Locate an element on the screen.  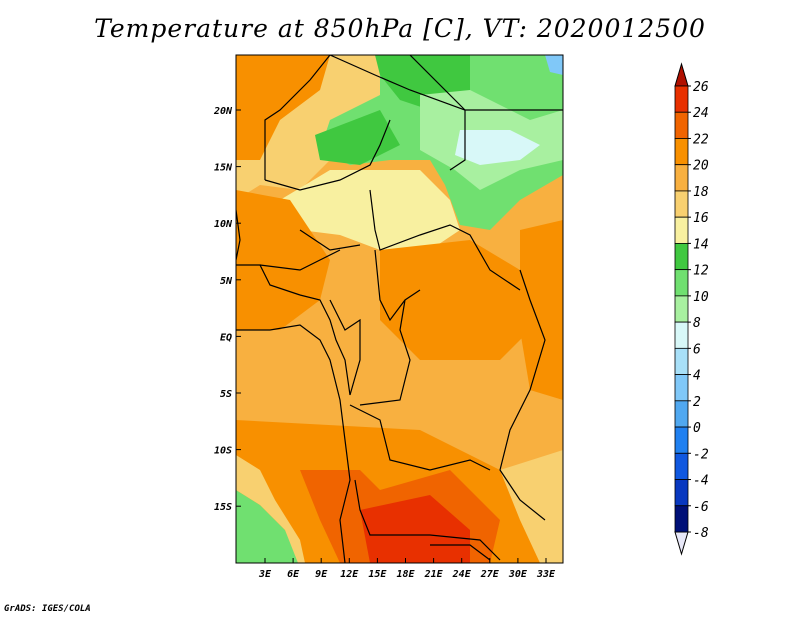
colorbar-label: 26 is located at coordinates (701, 87).